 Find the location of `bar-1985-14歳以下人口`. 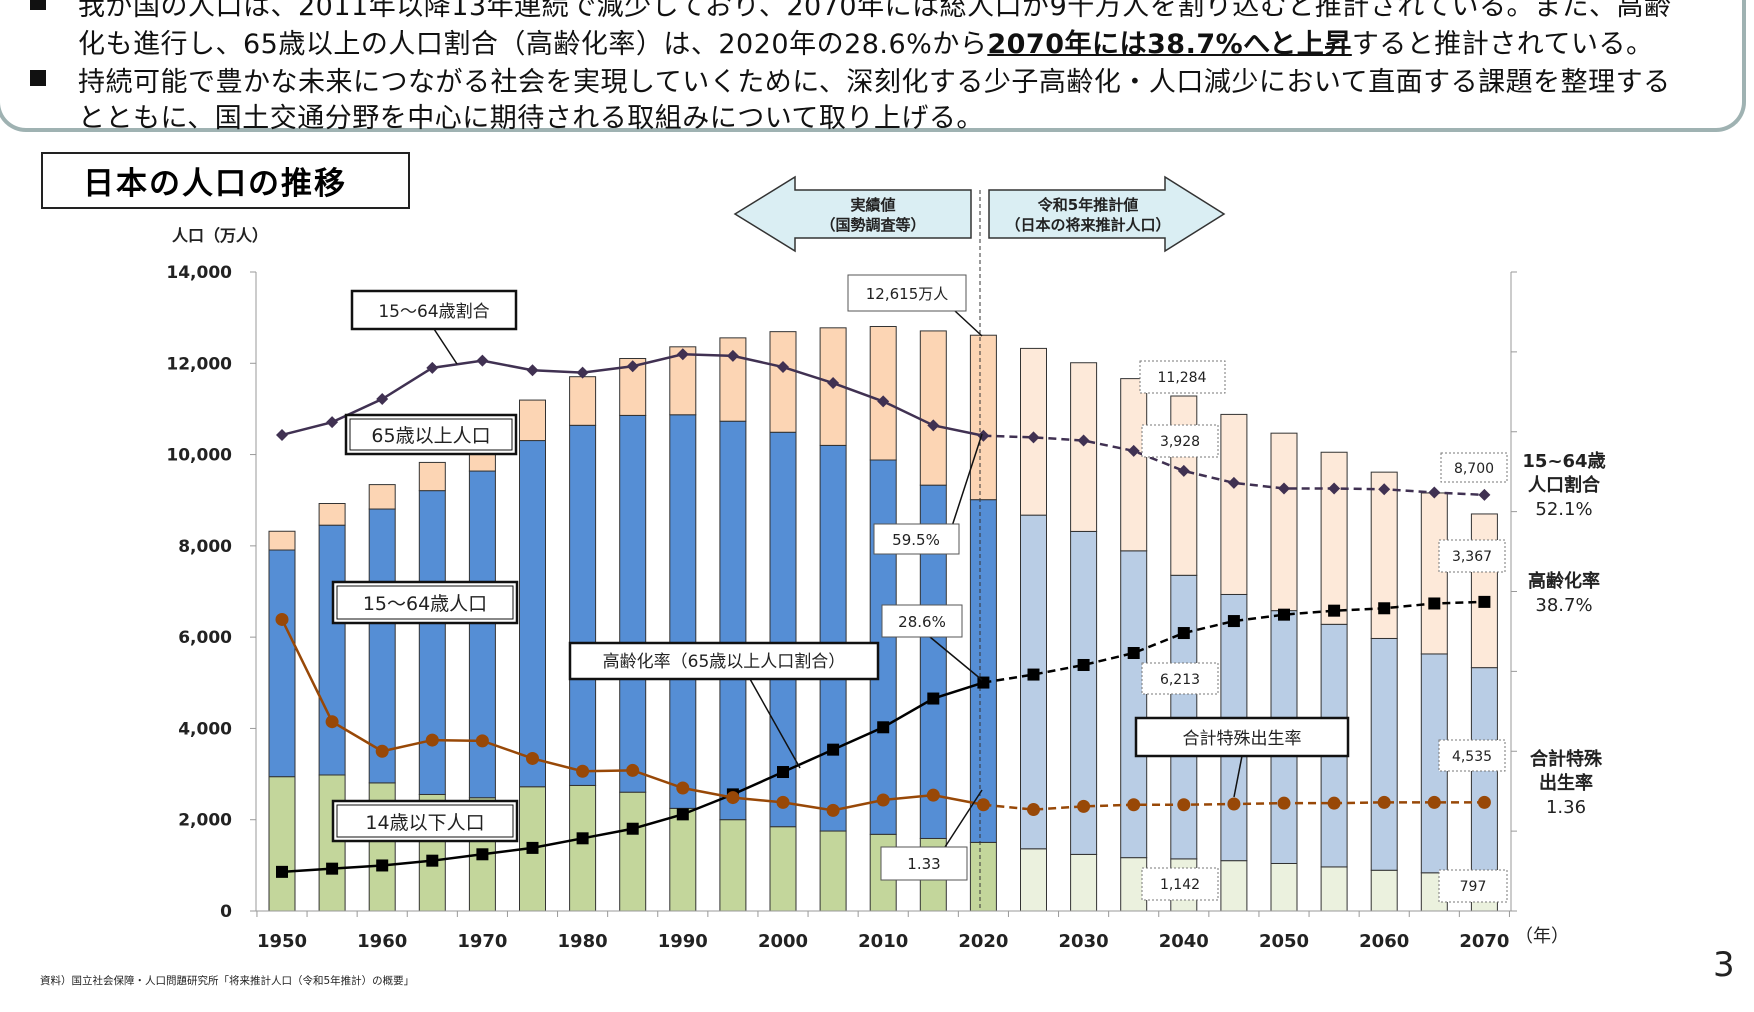

bar-1985-14歳以下人口 is located at coordinates (633, 851).